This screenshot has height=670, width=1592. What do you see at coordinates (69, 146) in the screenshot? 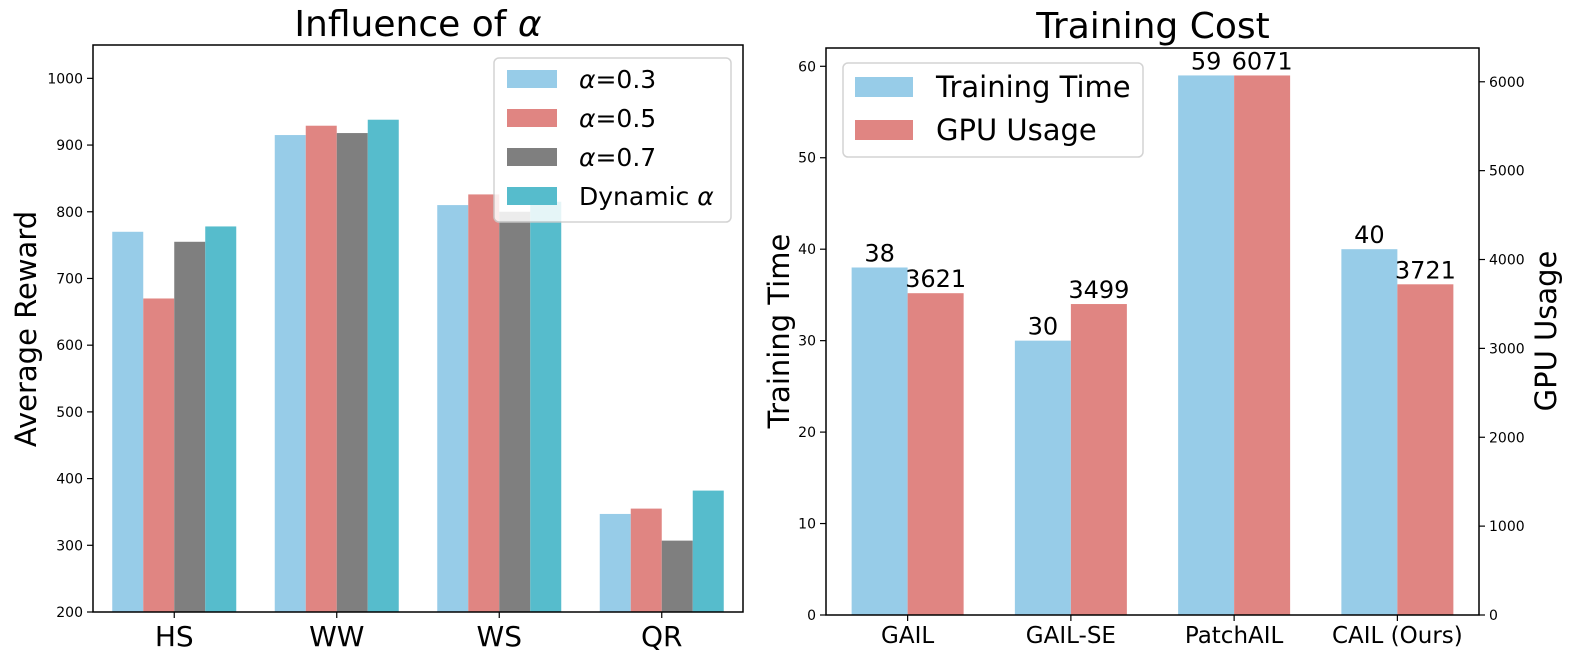
I see `y-tick-label: 900` at bounding box center [69, 146].